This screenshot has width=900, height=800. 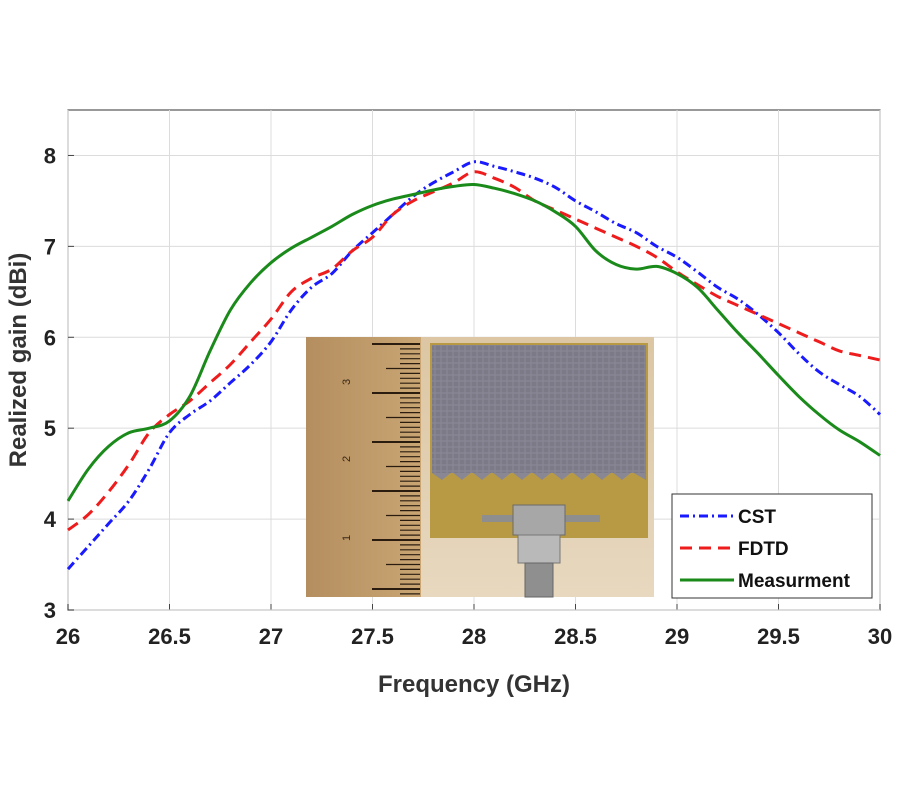 I want to click on antenna-ground-mesh, so click(x=539, y=409).